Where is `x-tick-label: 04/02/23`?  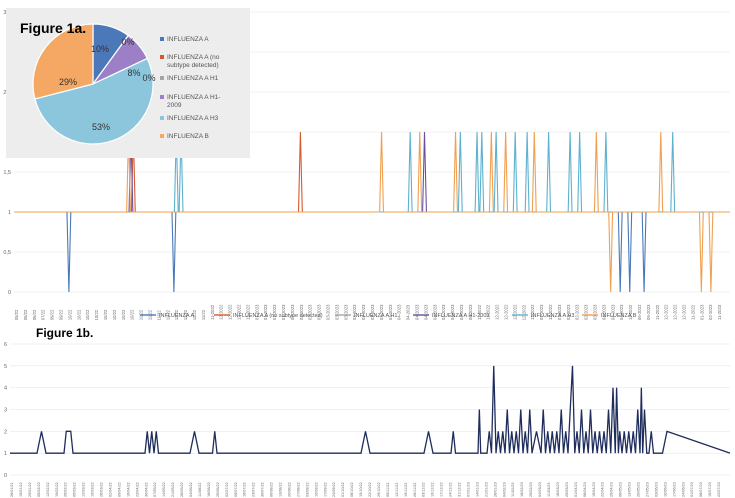 x-tick-label: 04/02/23 is located at coordinates (504, 489).